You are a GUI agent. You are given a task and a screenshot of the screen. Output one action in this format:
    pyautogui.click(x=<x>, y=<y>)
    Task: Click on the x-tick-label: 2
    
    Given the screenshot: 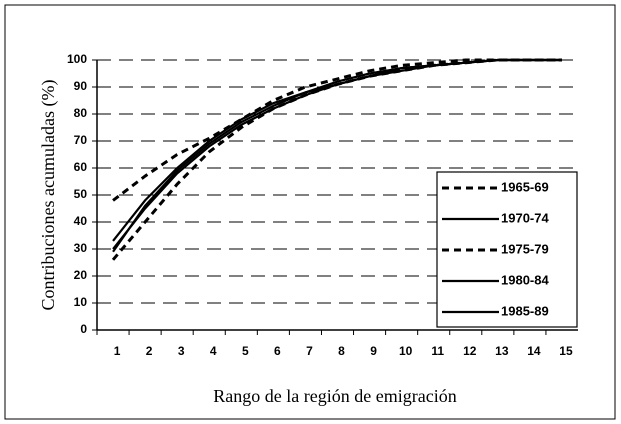 What is the action you would take?
    pyautogui.click(x=149, y=351)
    